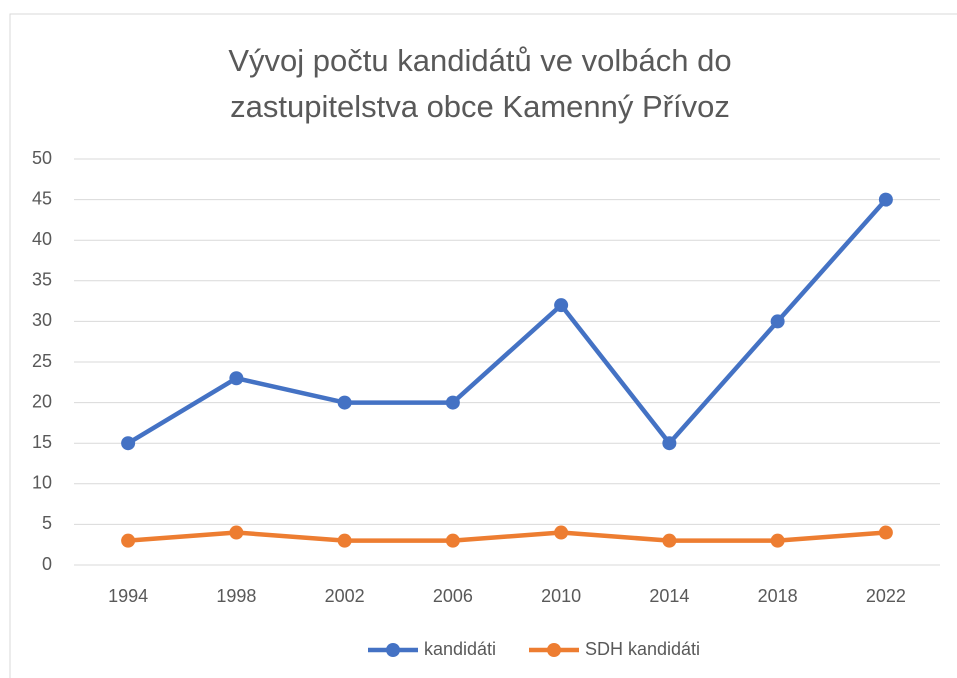  Describe the element at coordinates (42, 401) in the screenshot. I see `y-tick-label: 20` at that location.